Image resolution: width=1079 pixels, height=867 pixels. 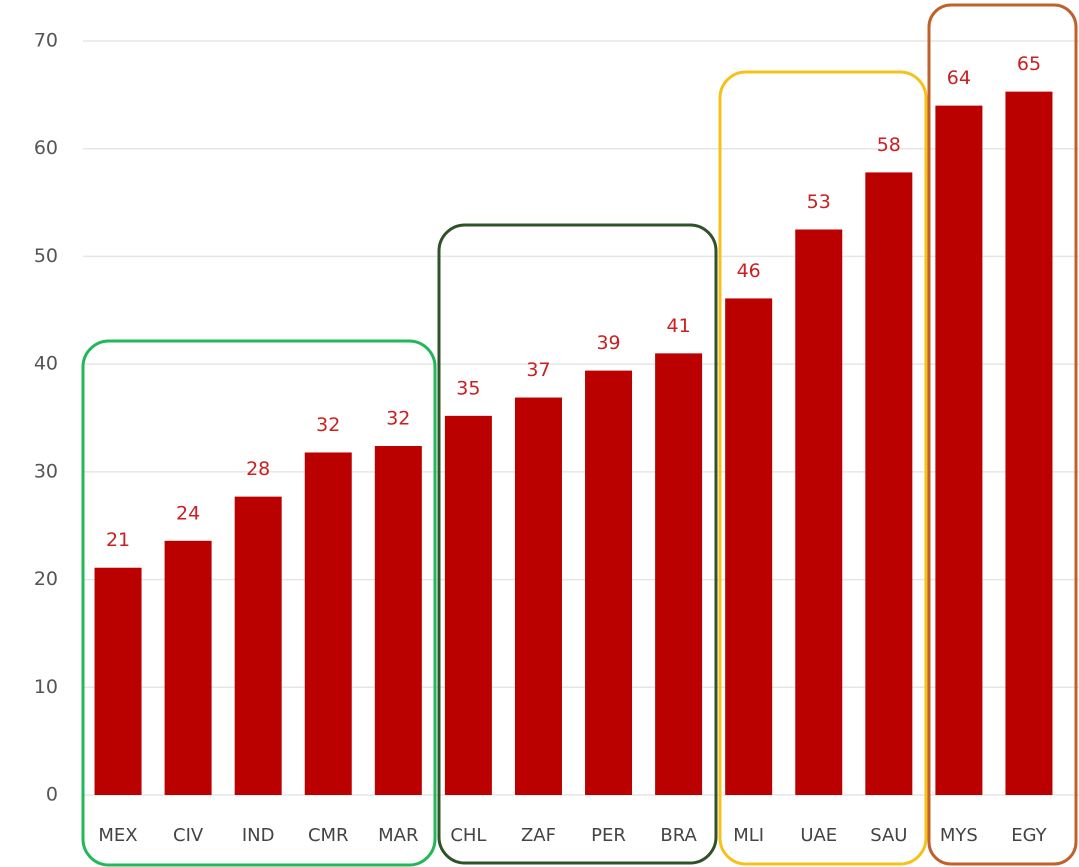 I want to click on y-tick-label: 10, so click(x=46, y=687).